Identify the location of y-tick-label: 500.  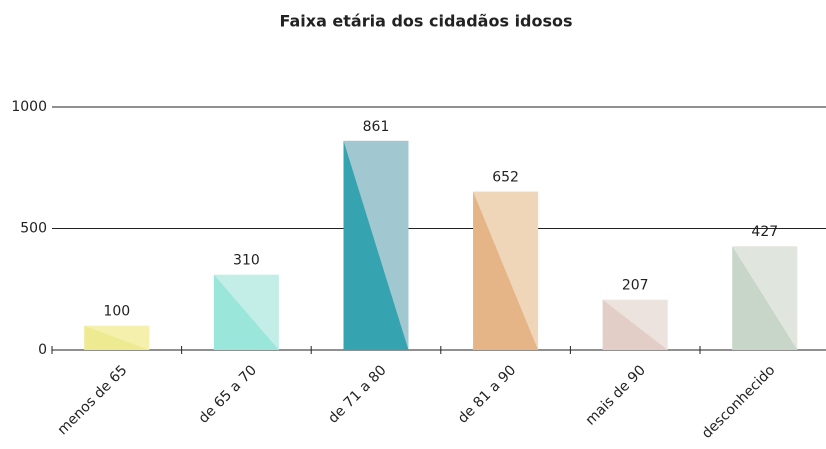
(33, 229).